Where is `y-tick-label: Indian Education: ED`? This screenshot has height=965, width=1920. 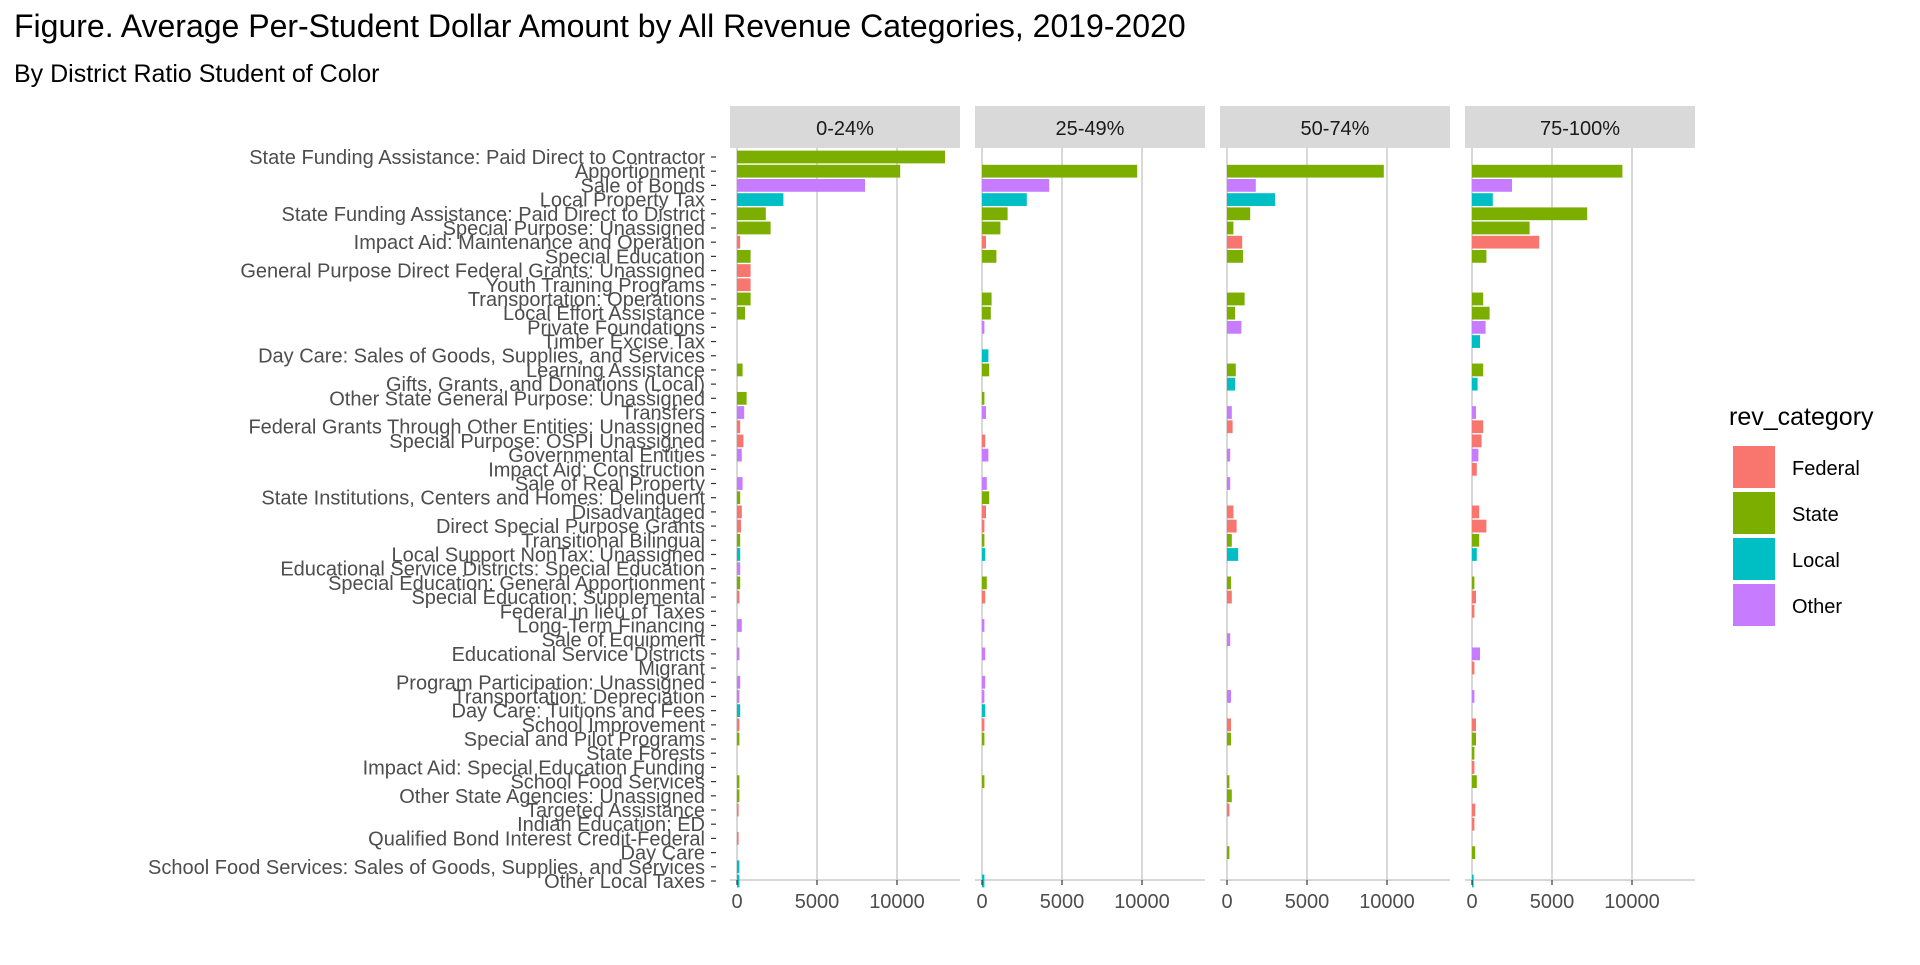 y-tick-label: Indian Education: ED is located at coordinates (611, 825).